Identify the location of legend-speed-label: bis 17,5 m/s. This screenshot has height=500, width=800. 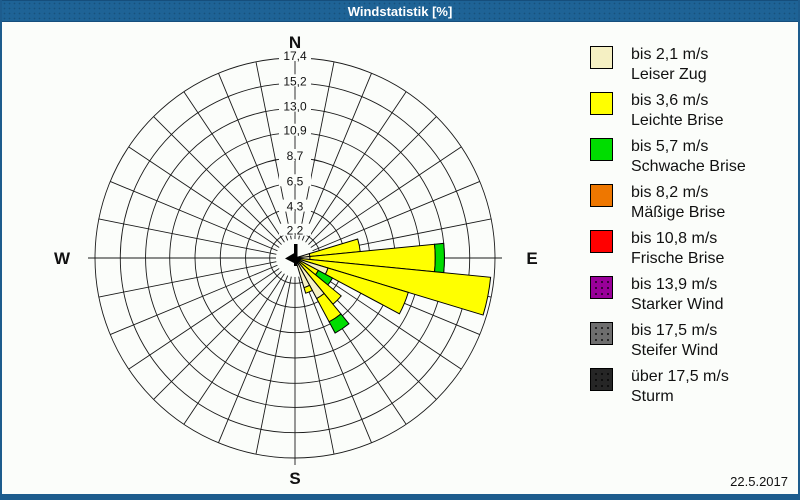
(674, 330).